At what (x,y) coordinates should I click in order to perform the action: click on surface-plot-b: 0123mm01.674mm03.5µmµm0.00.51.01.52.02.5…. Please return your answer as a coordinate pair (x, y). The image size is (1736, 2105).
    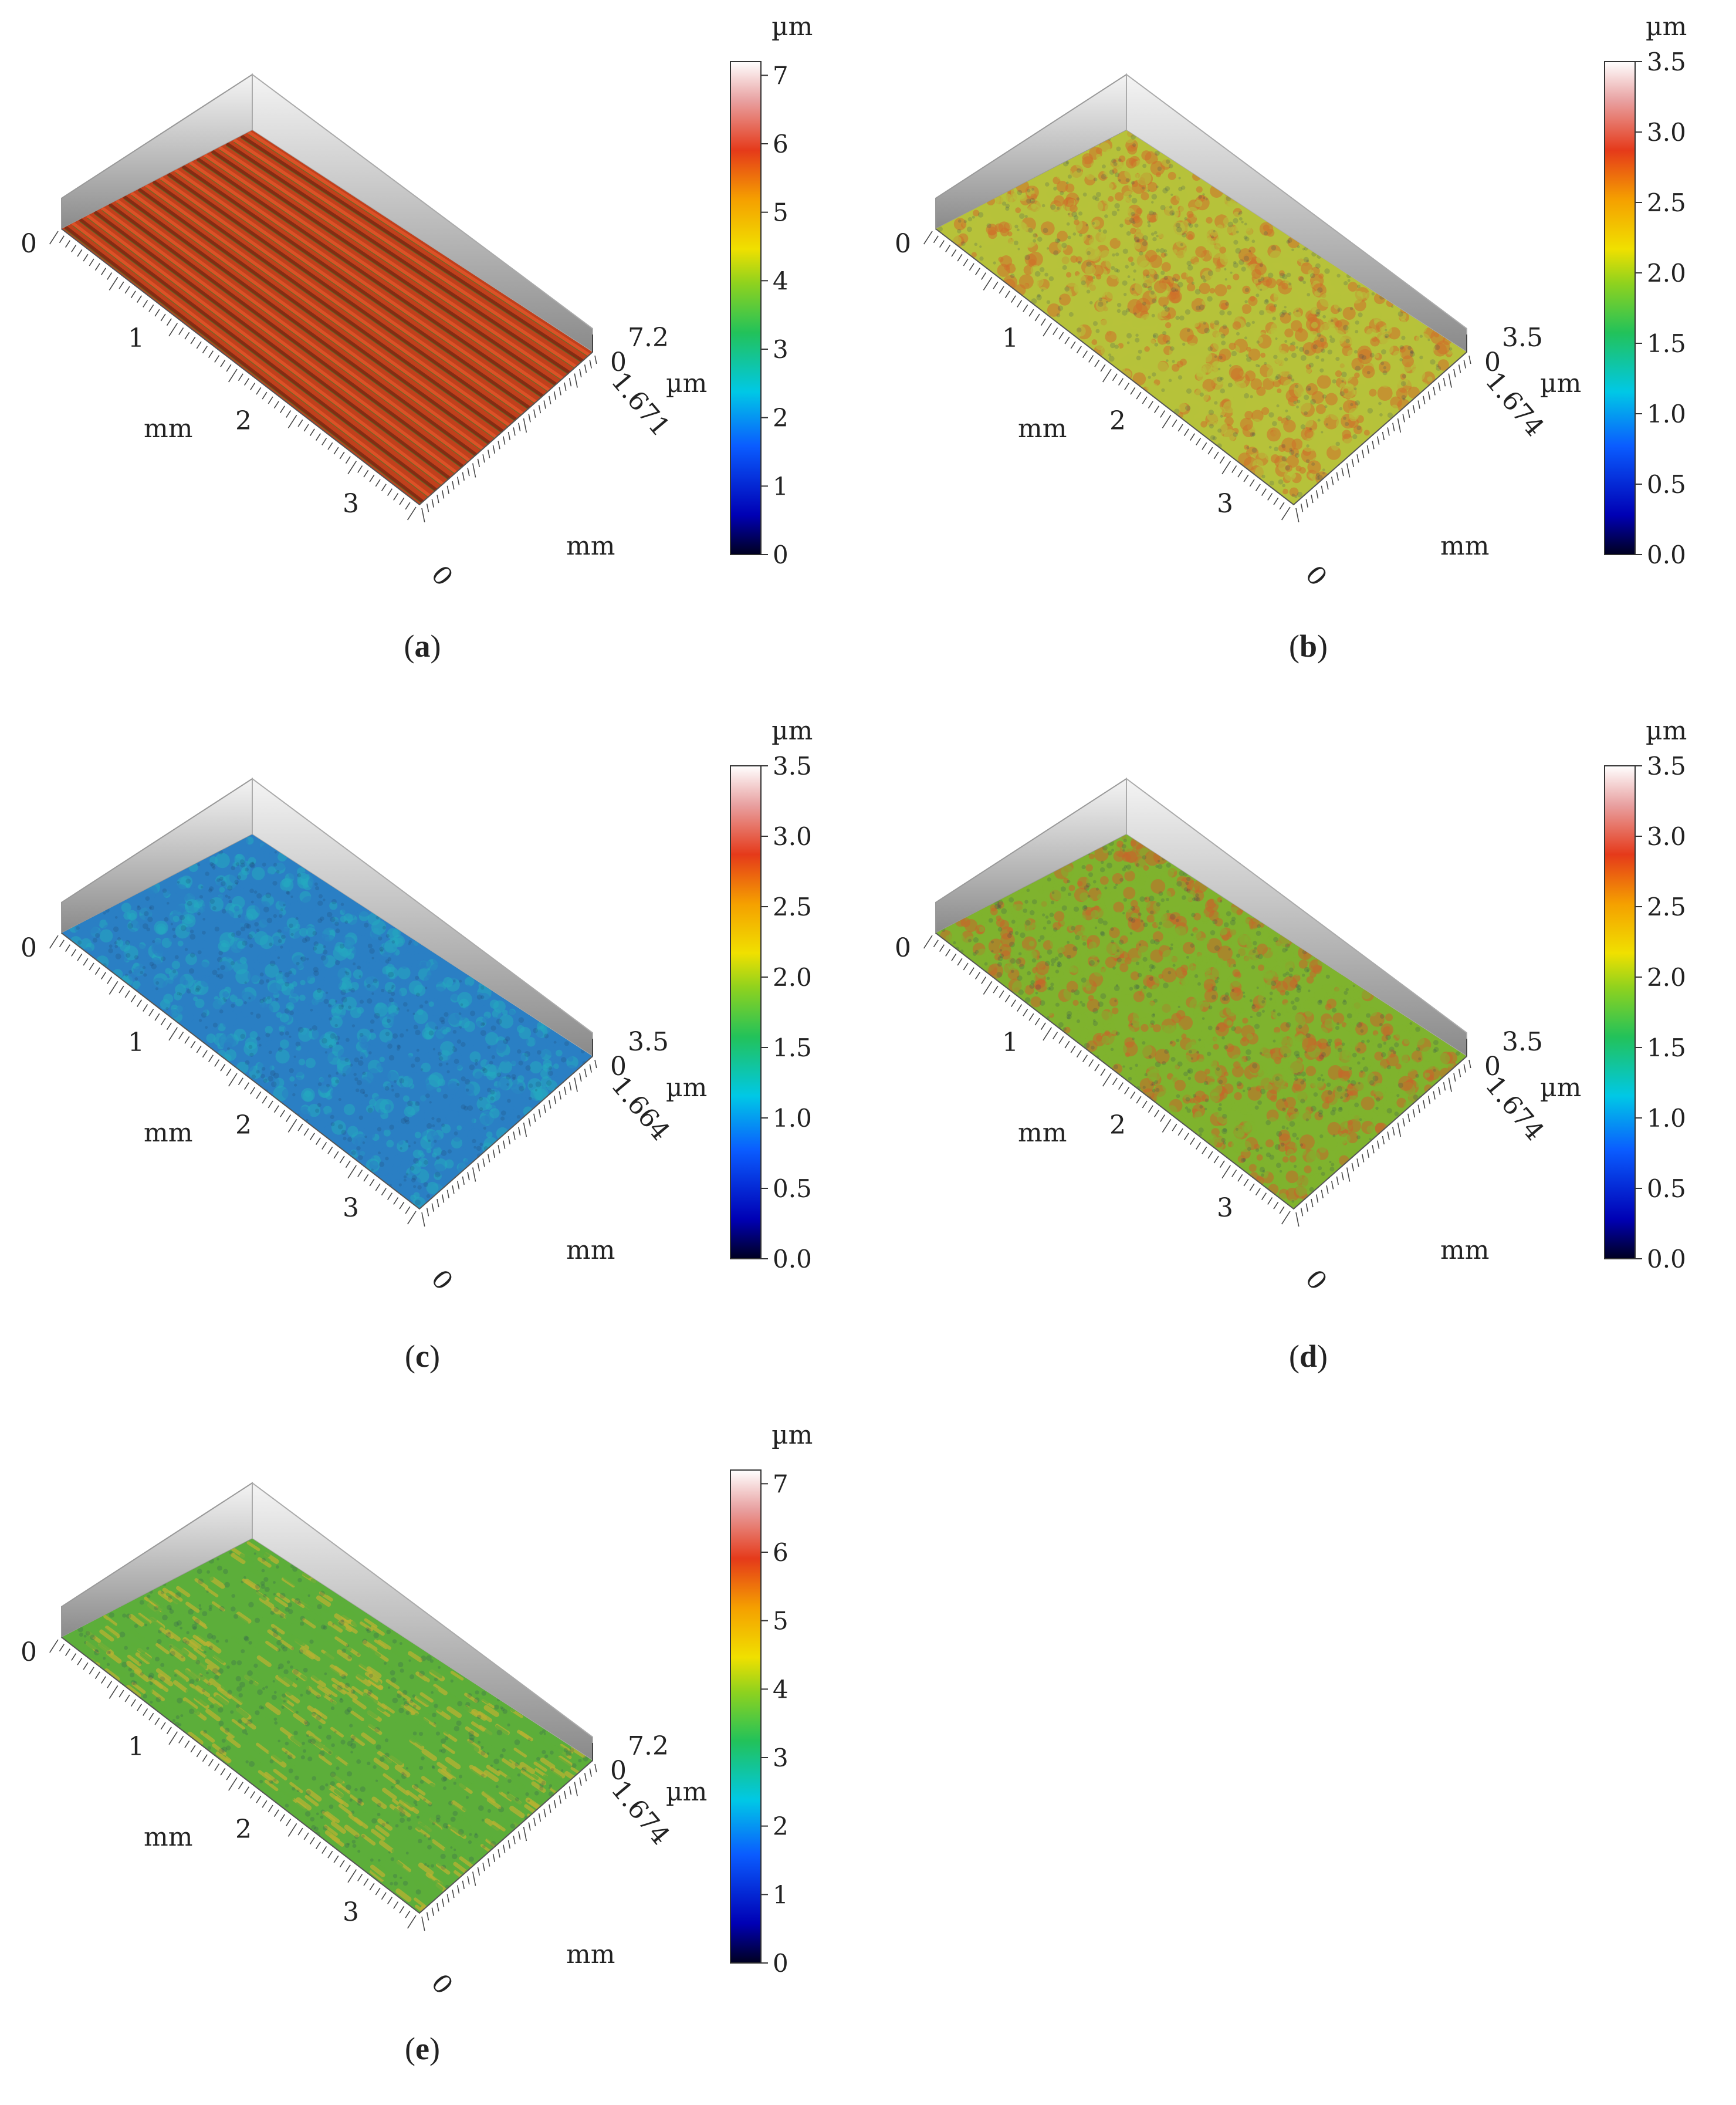
    Looking at the image, I should click on (1291, 299).